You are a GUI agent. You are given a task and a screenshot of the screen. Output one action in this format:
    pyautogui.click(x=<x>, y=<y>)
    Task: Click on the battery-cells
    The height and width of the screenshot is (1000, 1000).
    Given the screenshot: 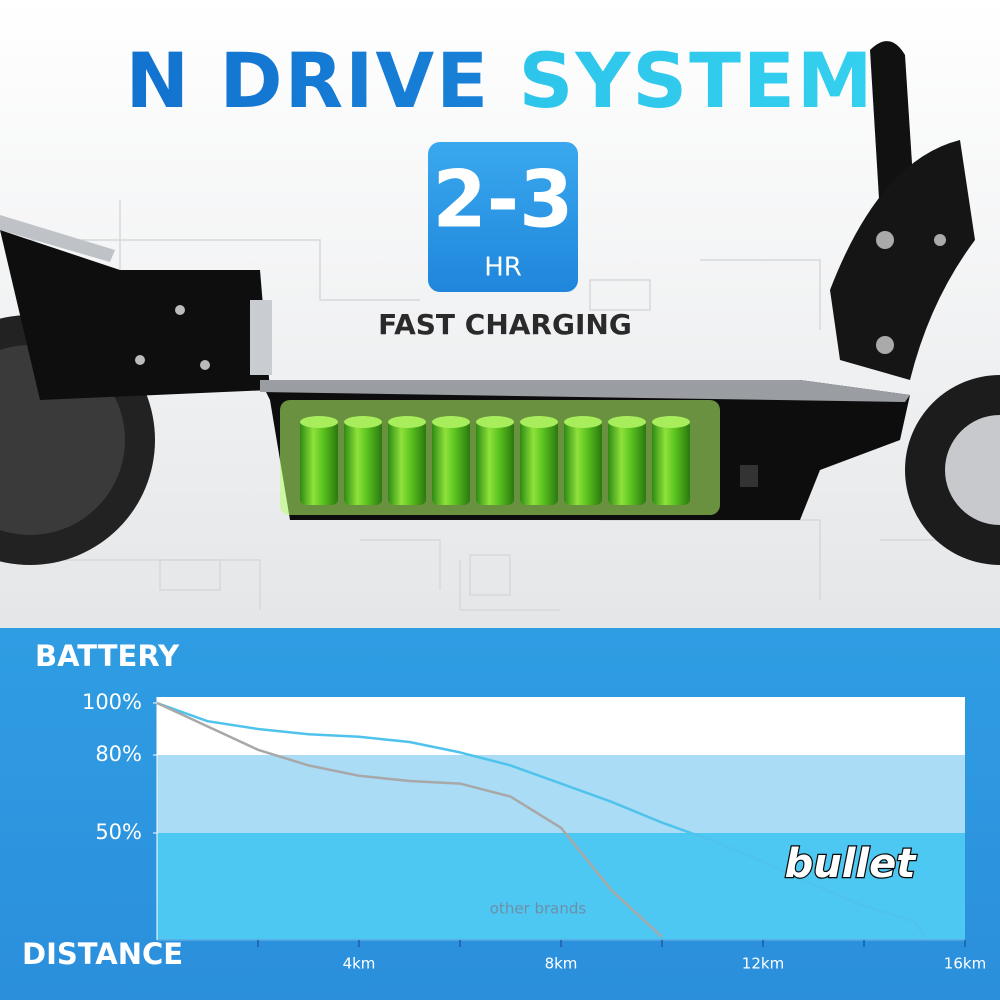 What is the action you would take?
    pyautogui.click(x=495, y=460)
    